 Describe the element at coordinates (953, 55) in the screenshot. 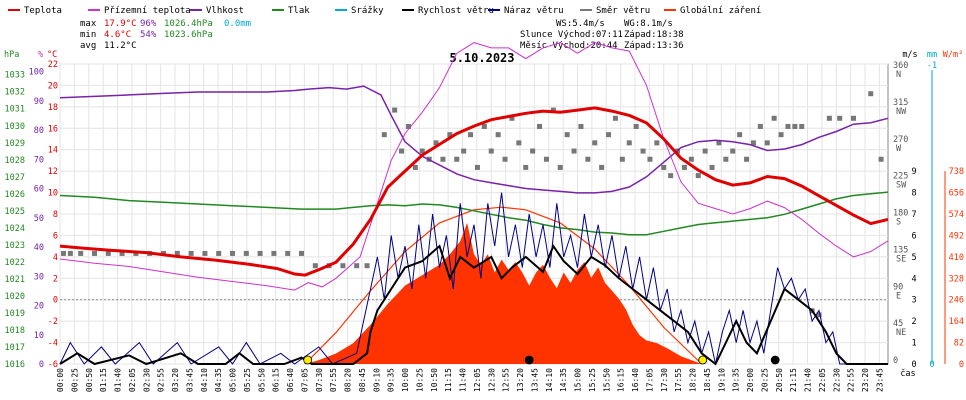

I see `axis-wm-label: W/m²` at that location.